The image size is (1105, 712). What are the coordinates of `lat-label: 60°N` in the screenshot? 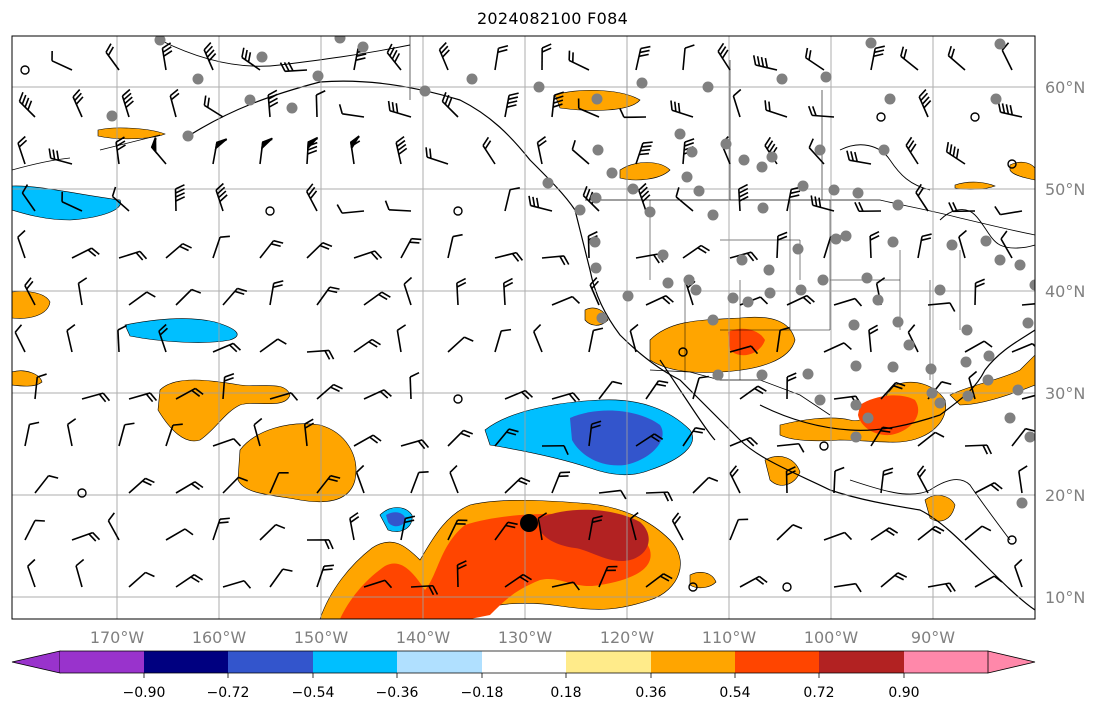 It's located at (1065, 87).